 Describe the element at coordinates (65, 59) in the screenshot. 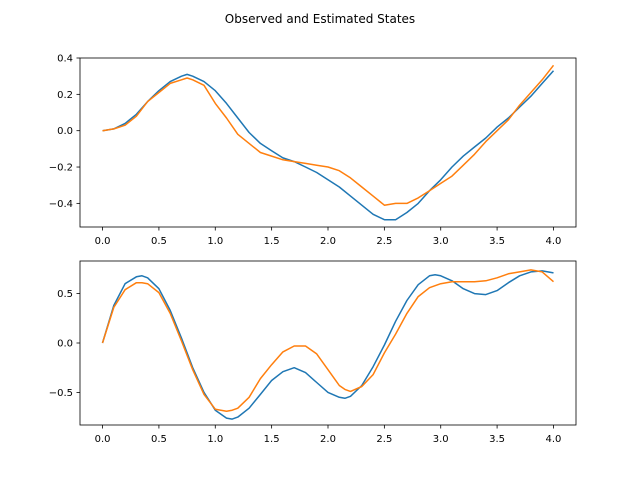

I see `y-tick-label: 0.4` at that location.